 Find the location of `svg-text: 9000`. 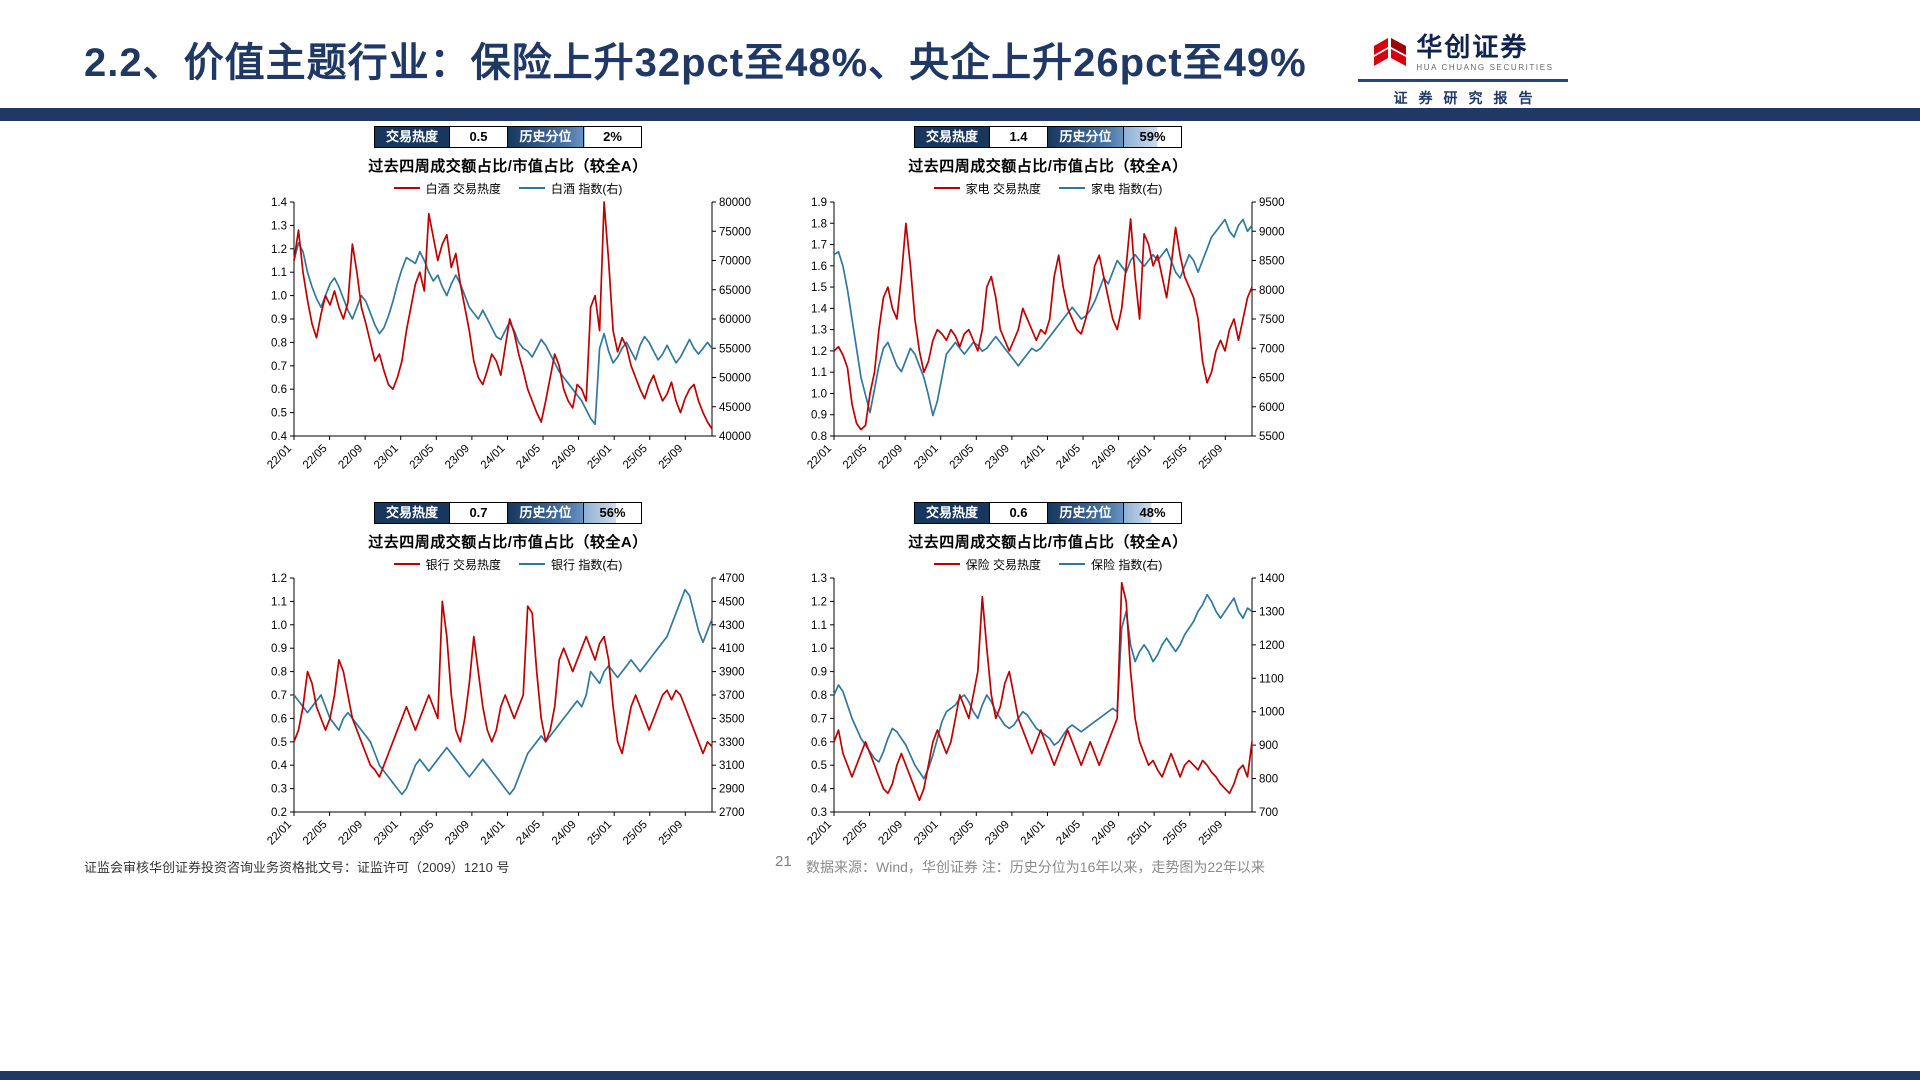

svg-text: 9000 is located at coordinates (1272, 232).